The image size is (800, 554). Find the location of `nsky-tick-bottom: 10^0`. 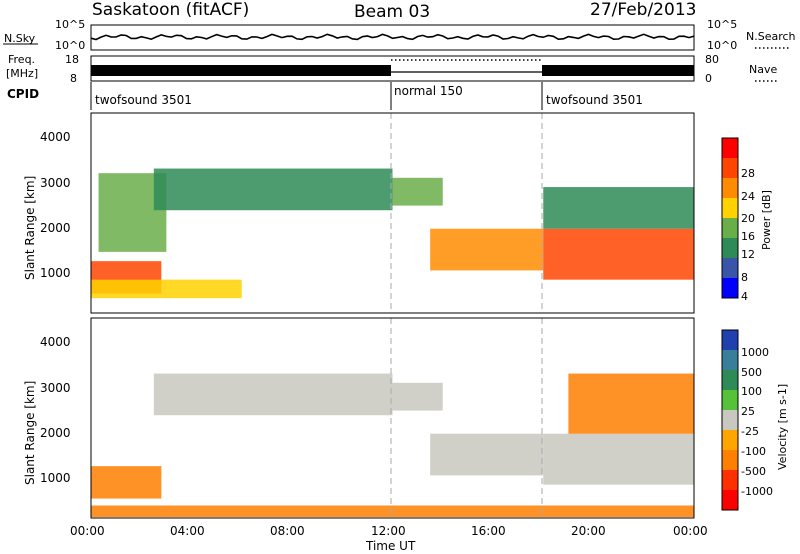

nsky-tick-bottom: 10^0 is located at coordinates (70, 45).